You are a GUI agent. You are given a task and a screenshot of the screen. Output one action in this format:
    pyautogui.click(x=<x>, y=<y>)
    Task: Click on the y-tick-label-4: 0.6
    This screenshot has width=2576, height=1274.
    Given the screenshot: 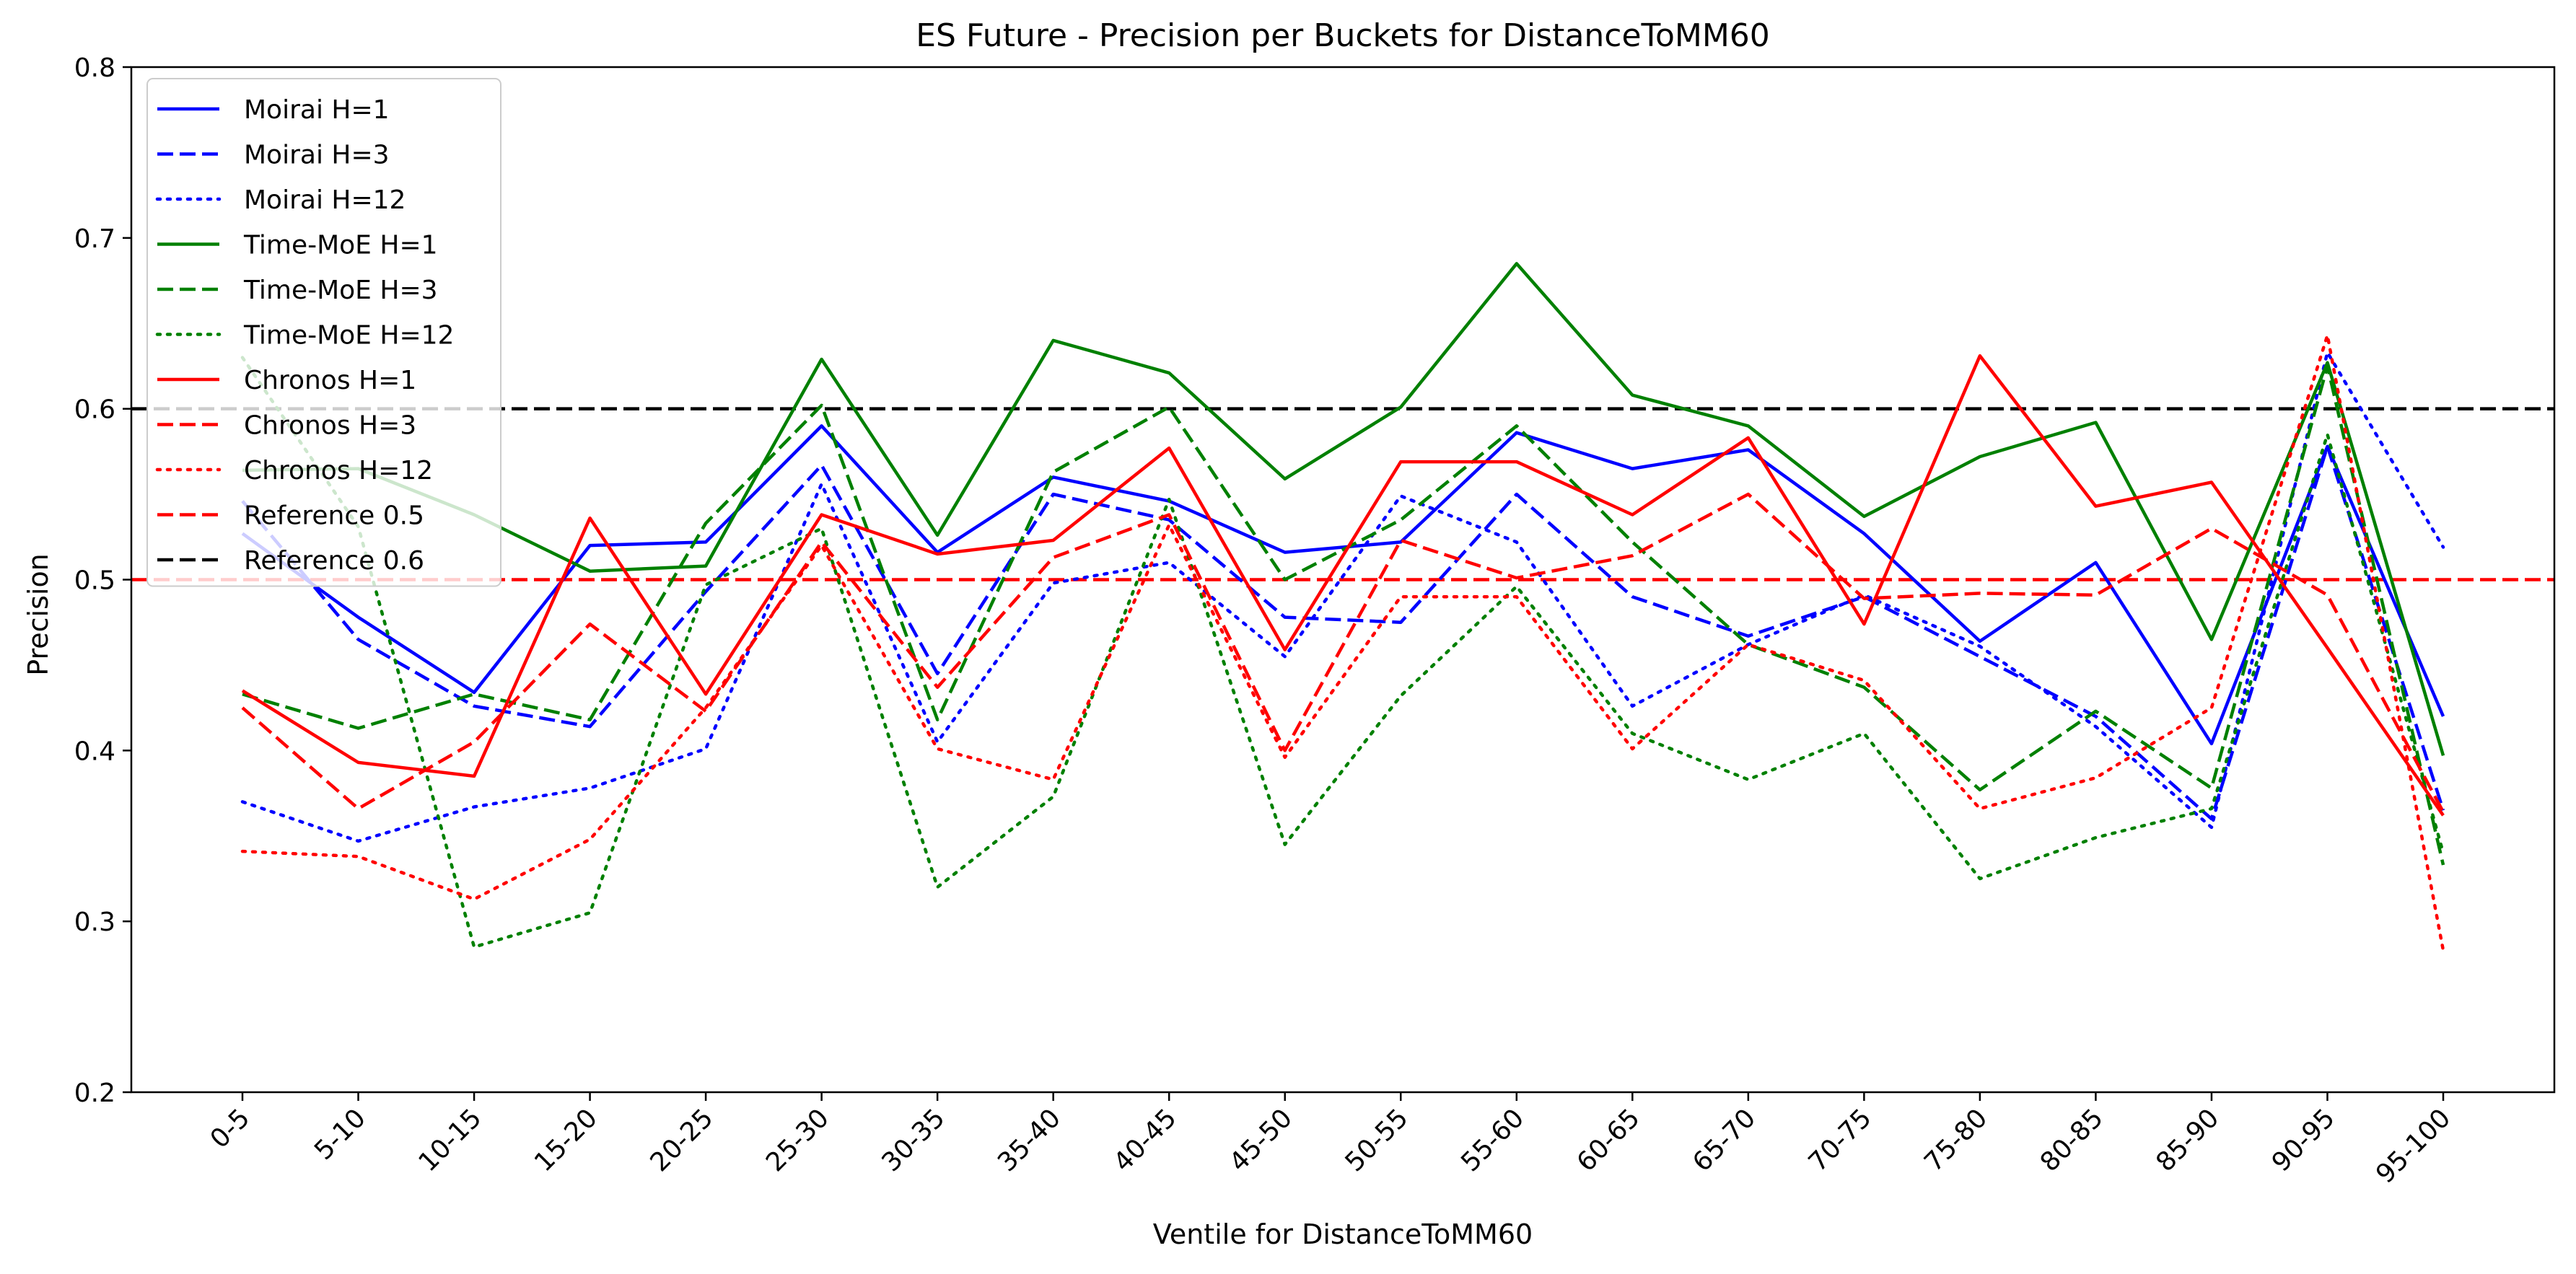 What is the action you would take?
    pyautogui.click(x=94, y=410)
    